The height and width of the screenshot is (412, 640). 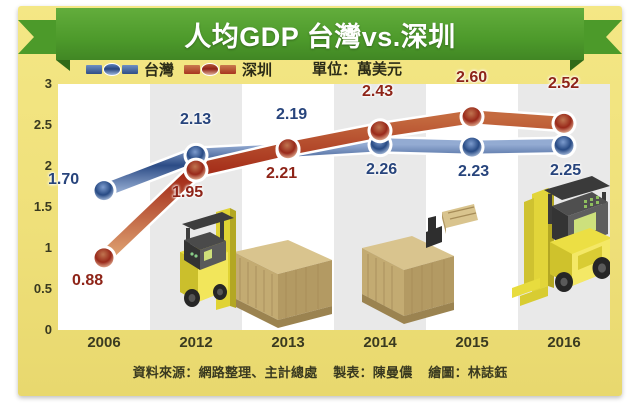 What do you see at coordinates (382, 169) in the screenshot?
I see `data-point-label: 2.26` at bounding box center [382, 169].